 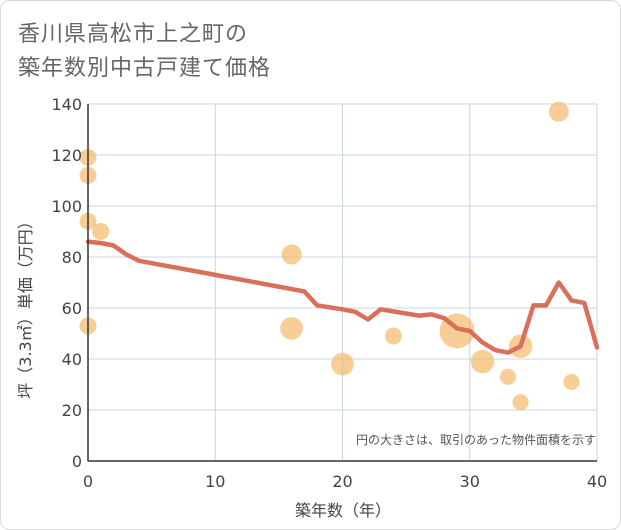 I want to click on y-tick-label: 120, so click(x=66, y=155).